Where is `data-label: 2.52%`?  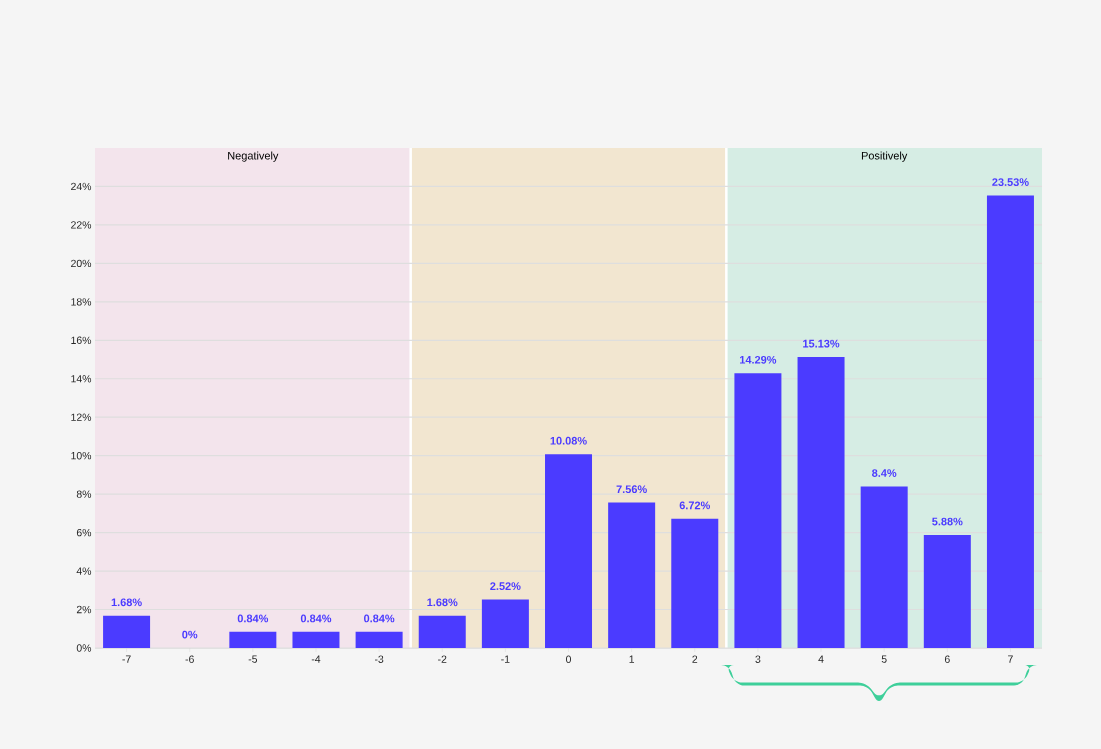 data-label: 2.52% is located at coordinates (505, 586).